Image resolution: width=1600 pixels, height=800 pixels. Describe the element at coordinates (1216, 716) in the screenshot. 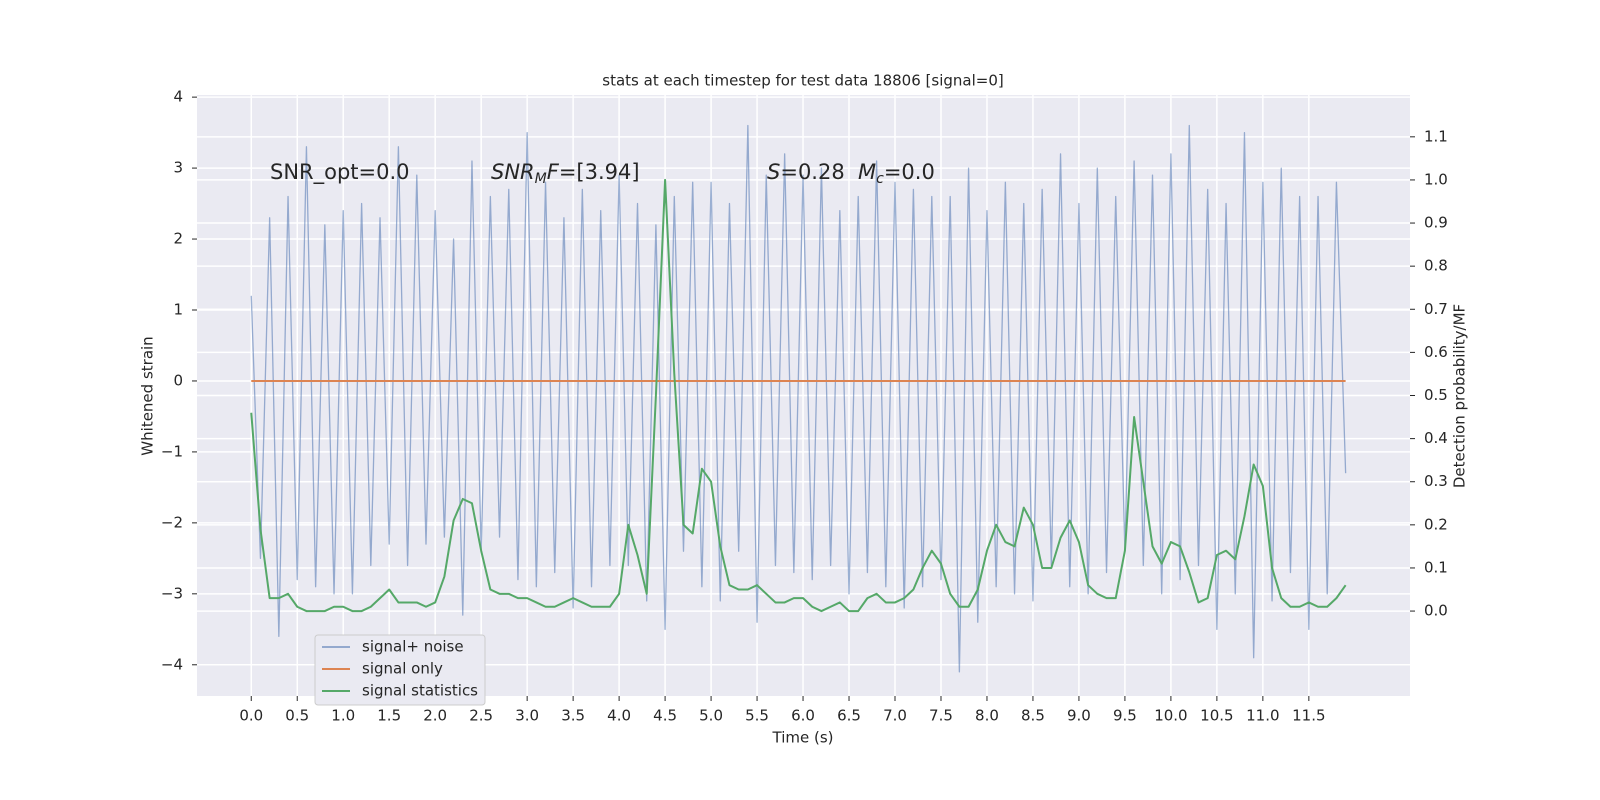

I see `x-tick-label: 10.5` at that location.